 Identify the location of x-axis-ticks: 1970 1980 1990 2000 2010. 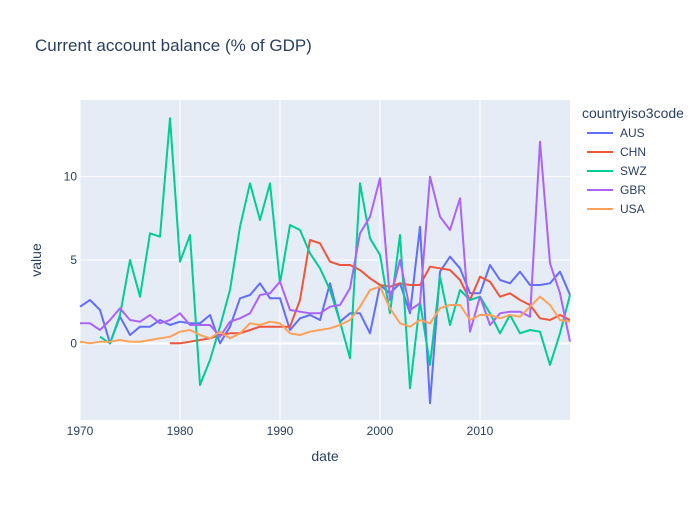
(280, 431).